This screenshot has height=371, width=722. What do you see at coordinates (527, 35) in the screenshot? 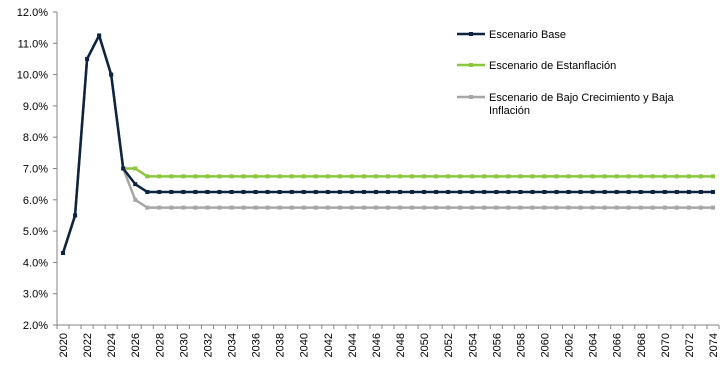
I see `legend-label: Escenario Base` at bounding box center [527, 35].